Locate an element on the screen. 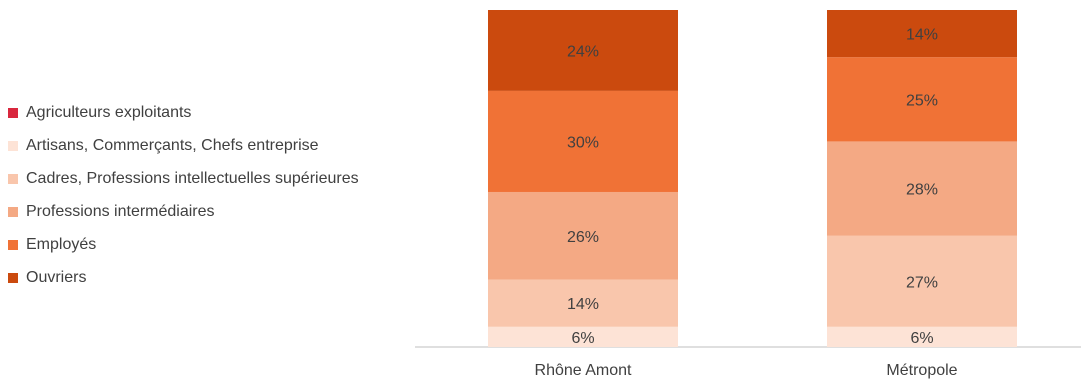 The height and width of the screenshot is (380, 1081). legend-label: Employés is located at coordinates (61, 244).